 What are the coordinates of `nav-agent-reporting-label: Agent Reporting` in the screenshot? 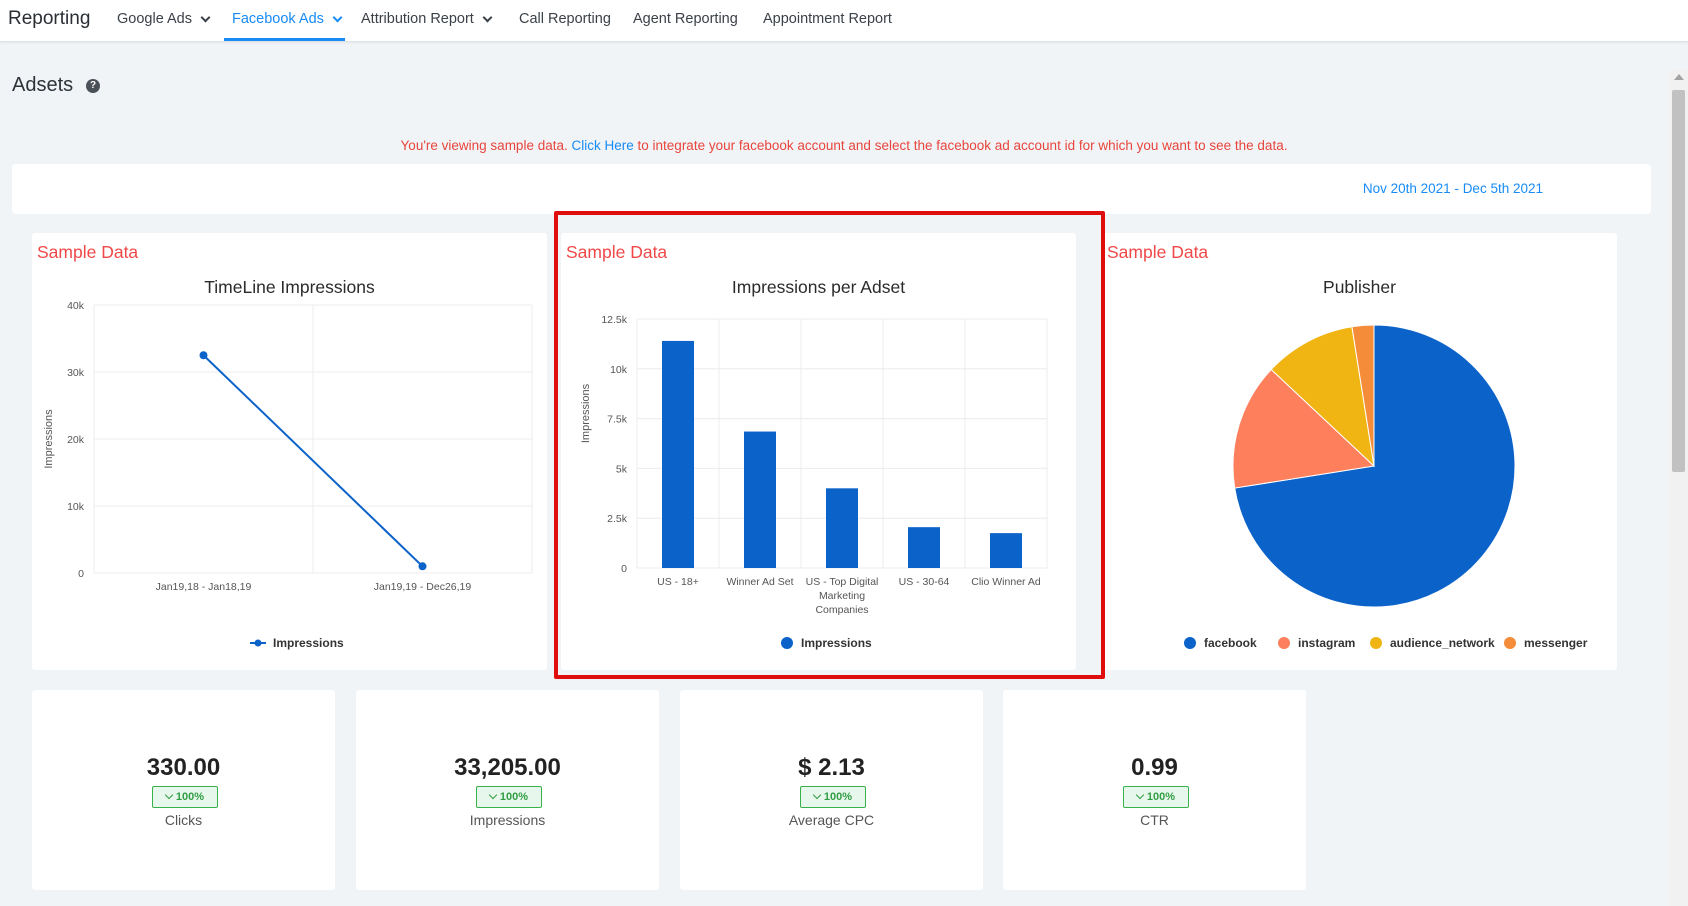 It's located at (685, 19).